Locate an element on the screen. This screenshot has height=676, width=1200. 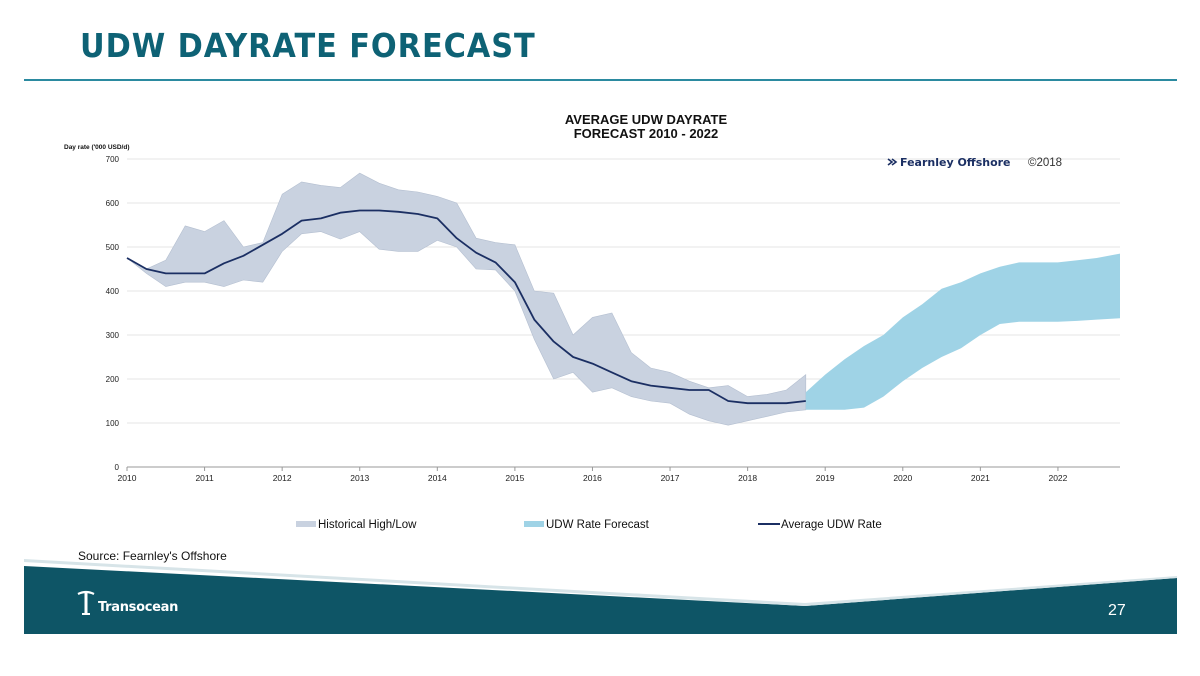
transocean-logo-icon is located at coordinates (86, 602).